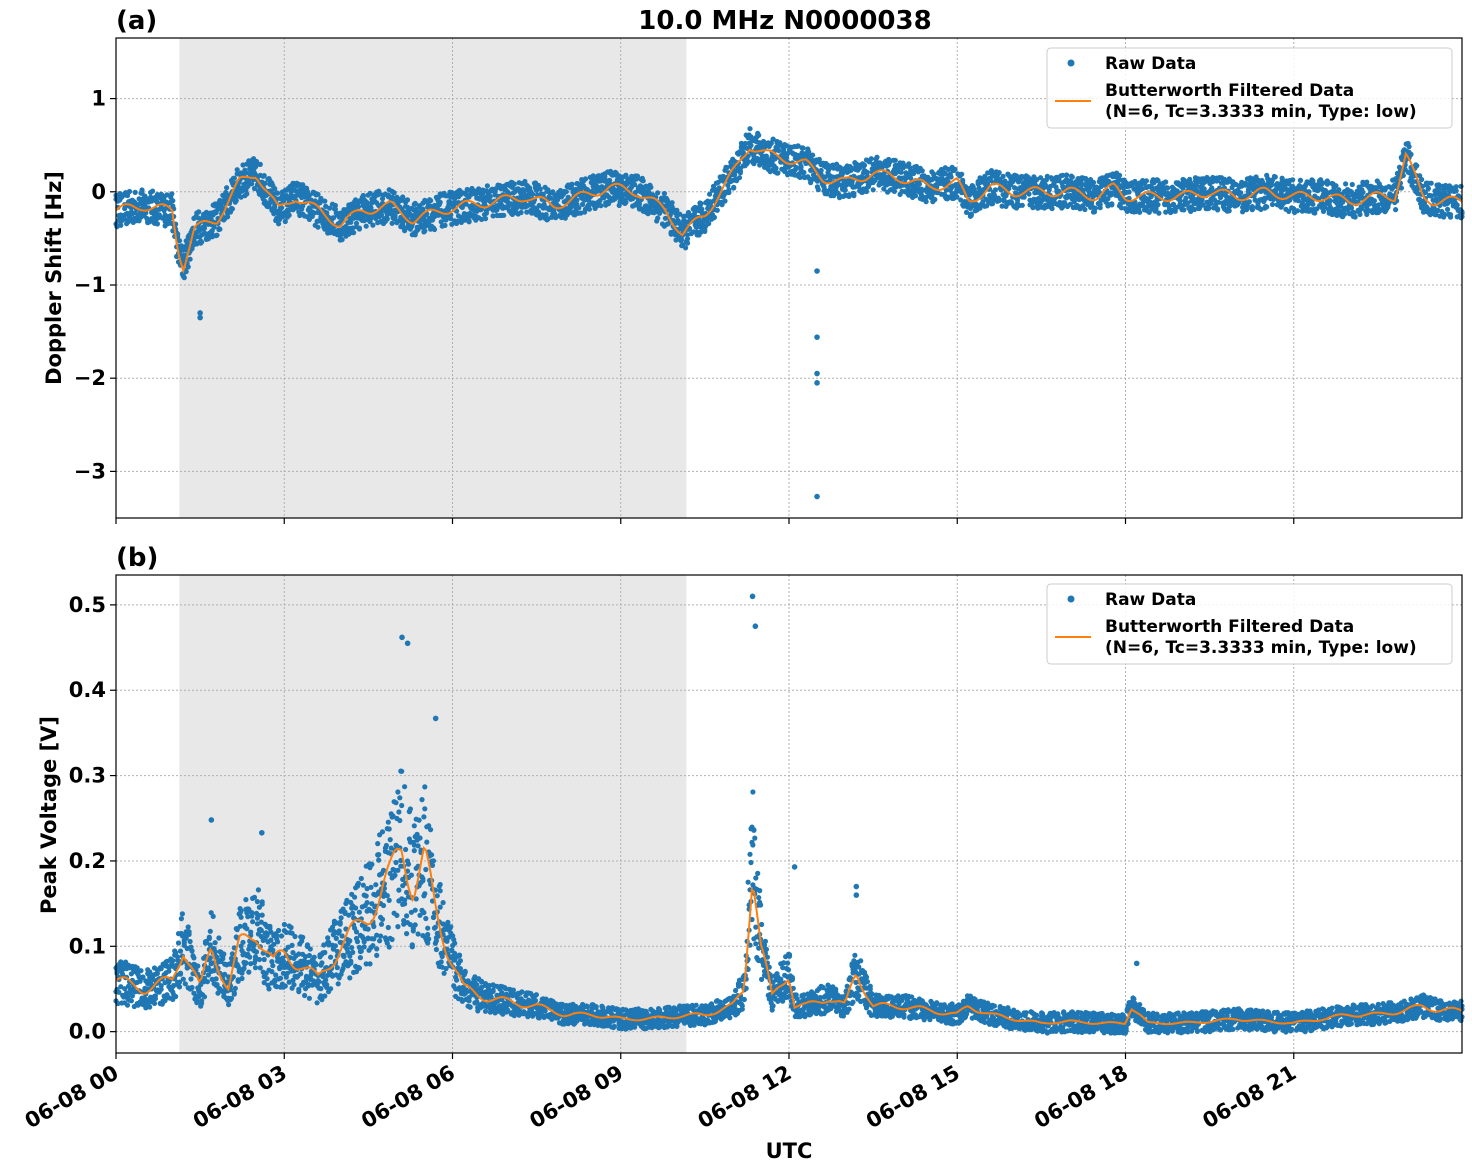  Describe the element at coordinates (432, 814) in the screenshot. I see `night-shade-region` at that location.